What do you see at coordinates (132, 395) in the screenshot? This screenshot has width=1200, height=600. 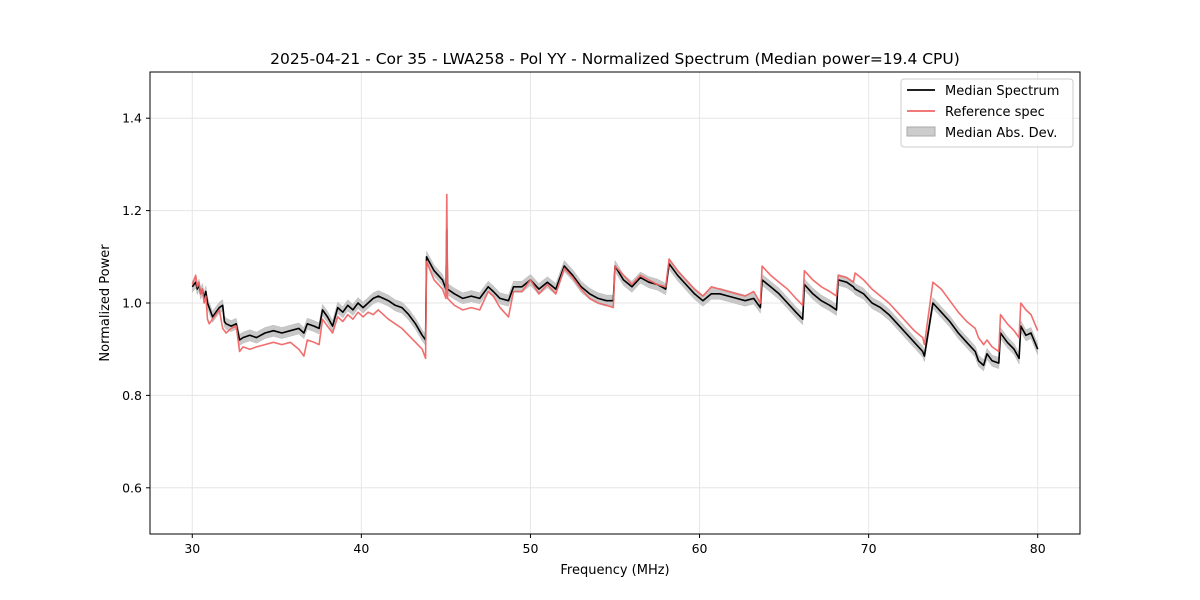 I see `y-tick-label: 0.8` at bounding box center [132, 395].